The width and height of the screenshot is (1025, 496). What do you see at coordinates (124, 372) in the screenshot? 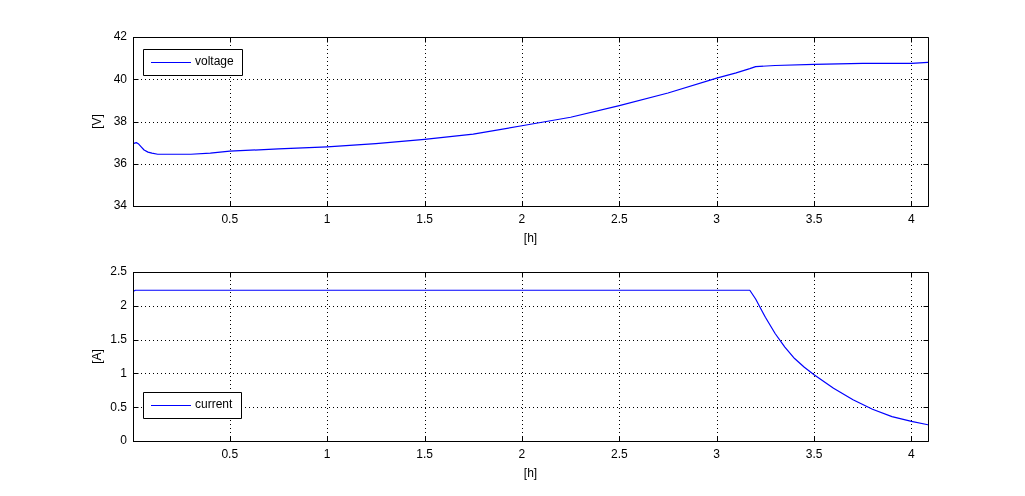
I see `y-tick-label: 1` at bounding box center [124, 372].